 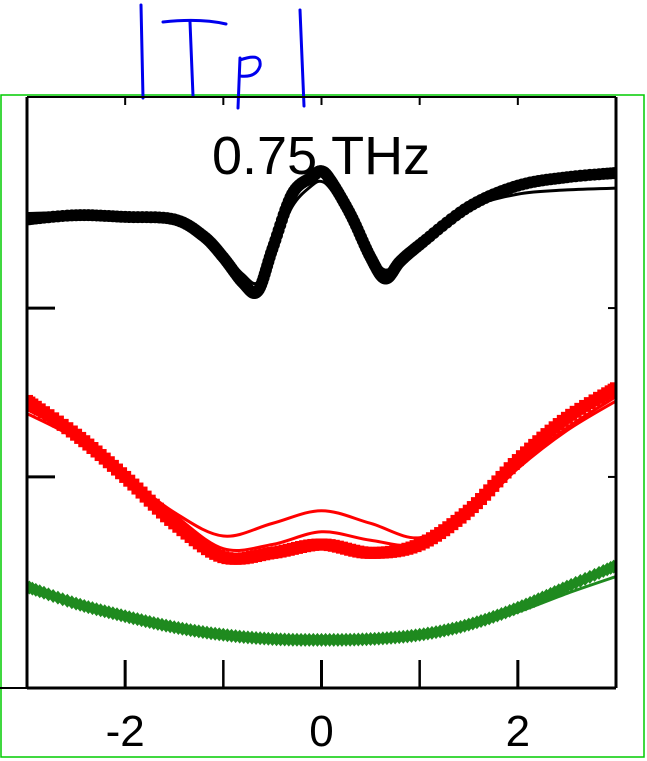 What do you see at coordinates (321, 731) in the screenshot?
I see `x-tick-label: 0` at bounding box center [321, 731].